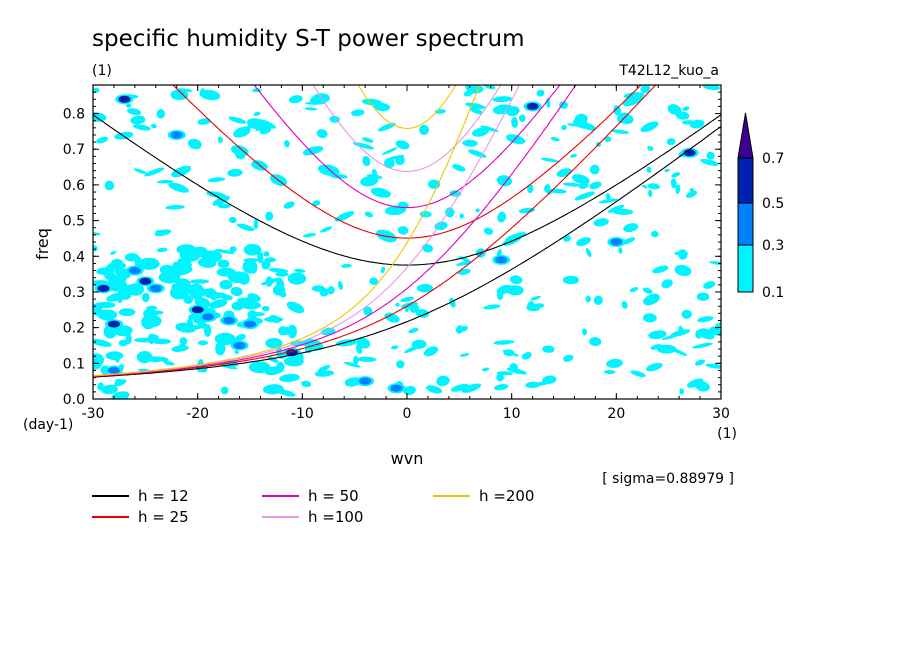 This screenshot has width=904, height=654. I want to click on y-tick-label: 0.8, so click(74, 115).